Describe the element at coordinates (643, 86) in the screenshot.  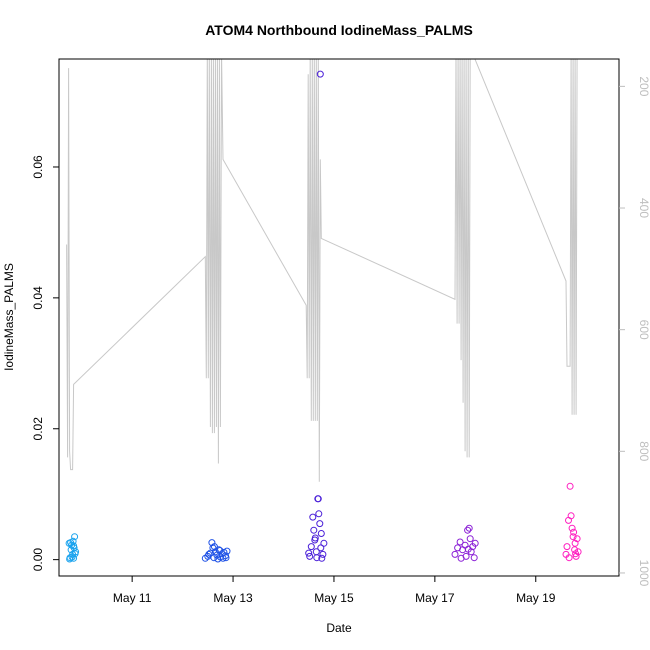
I see `y2-tick-label: 200` at that location.